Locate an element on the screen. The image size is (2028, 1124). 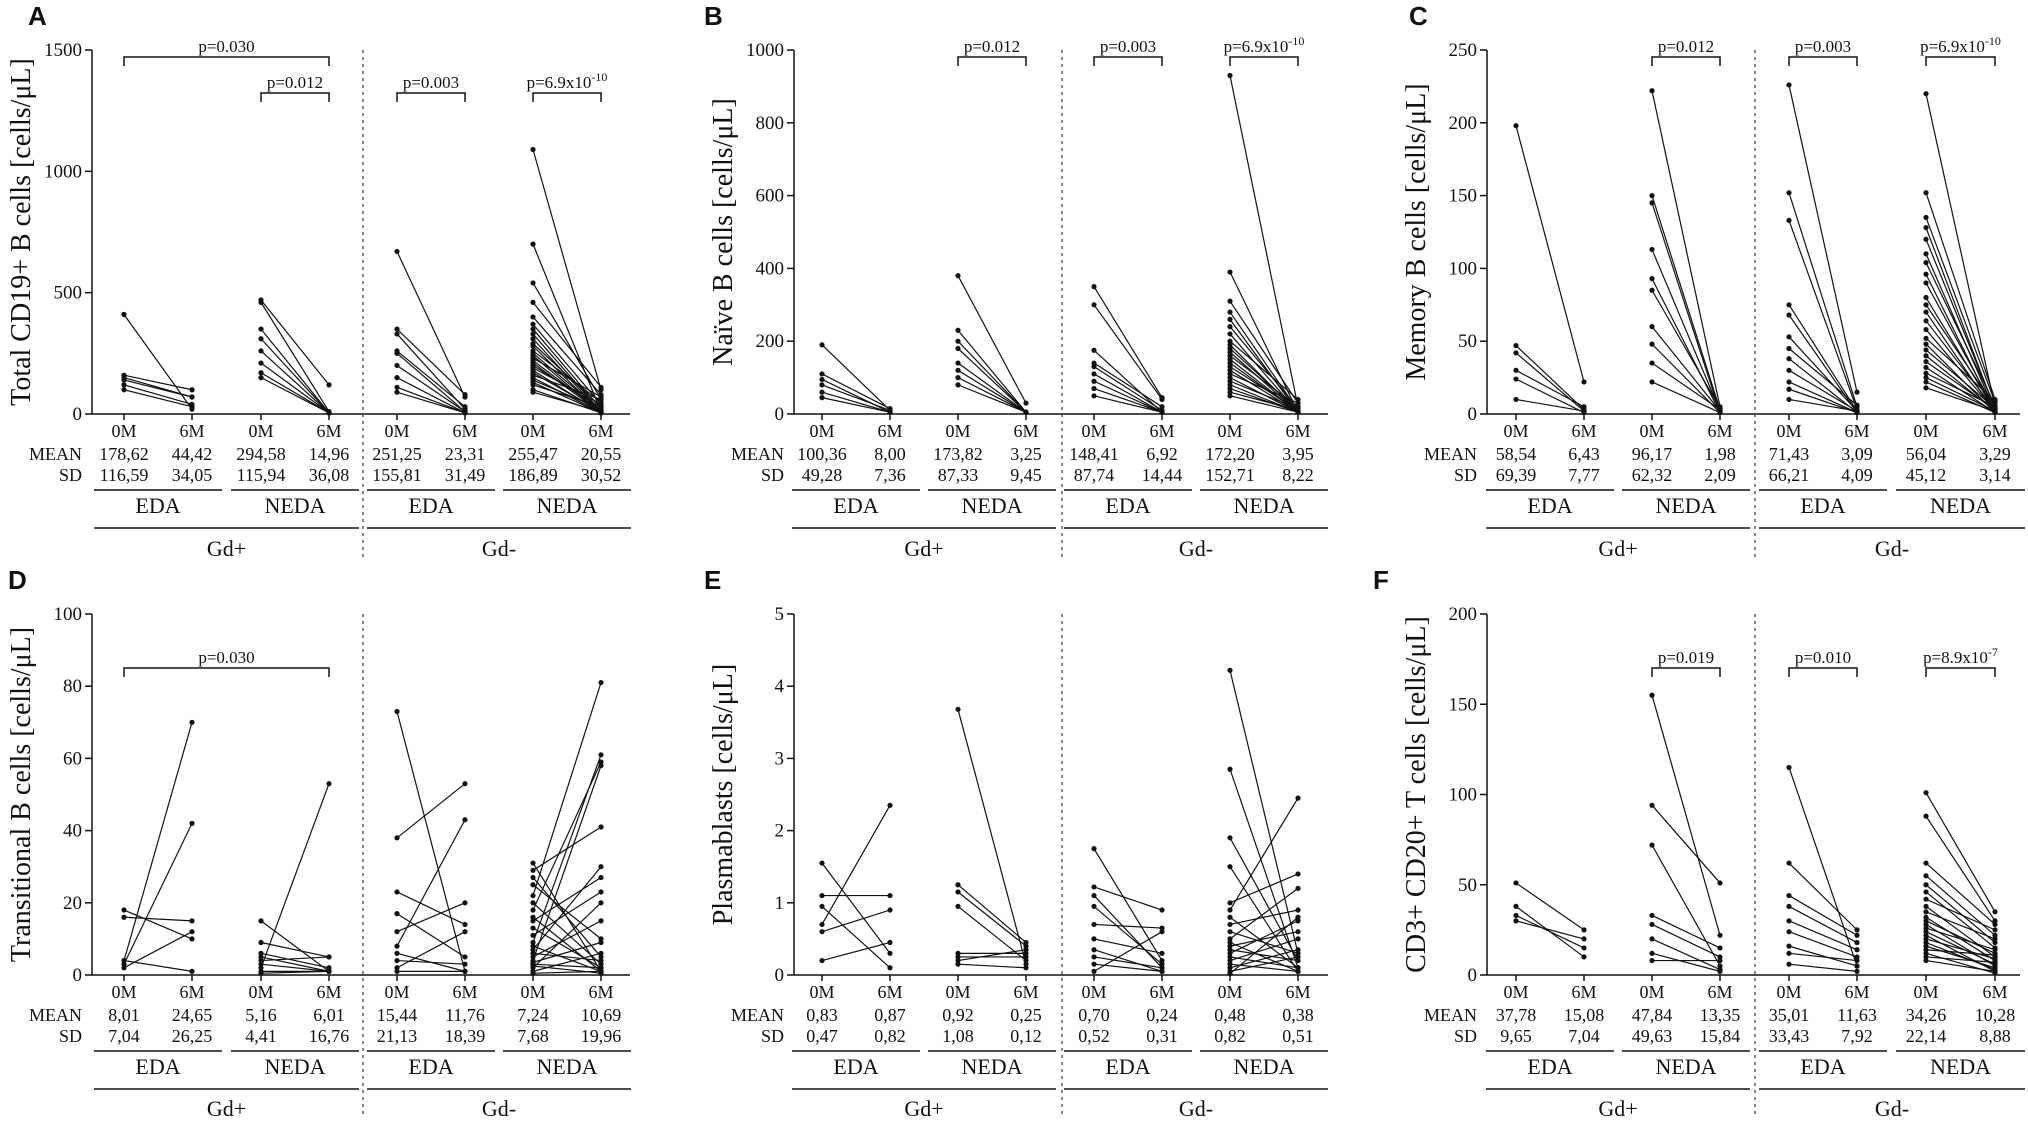
x-category-f: 6M is located at coordinates (1856, 992).